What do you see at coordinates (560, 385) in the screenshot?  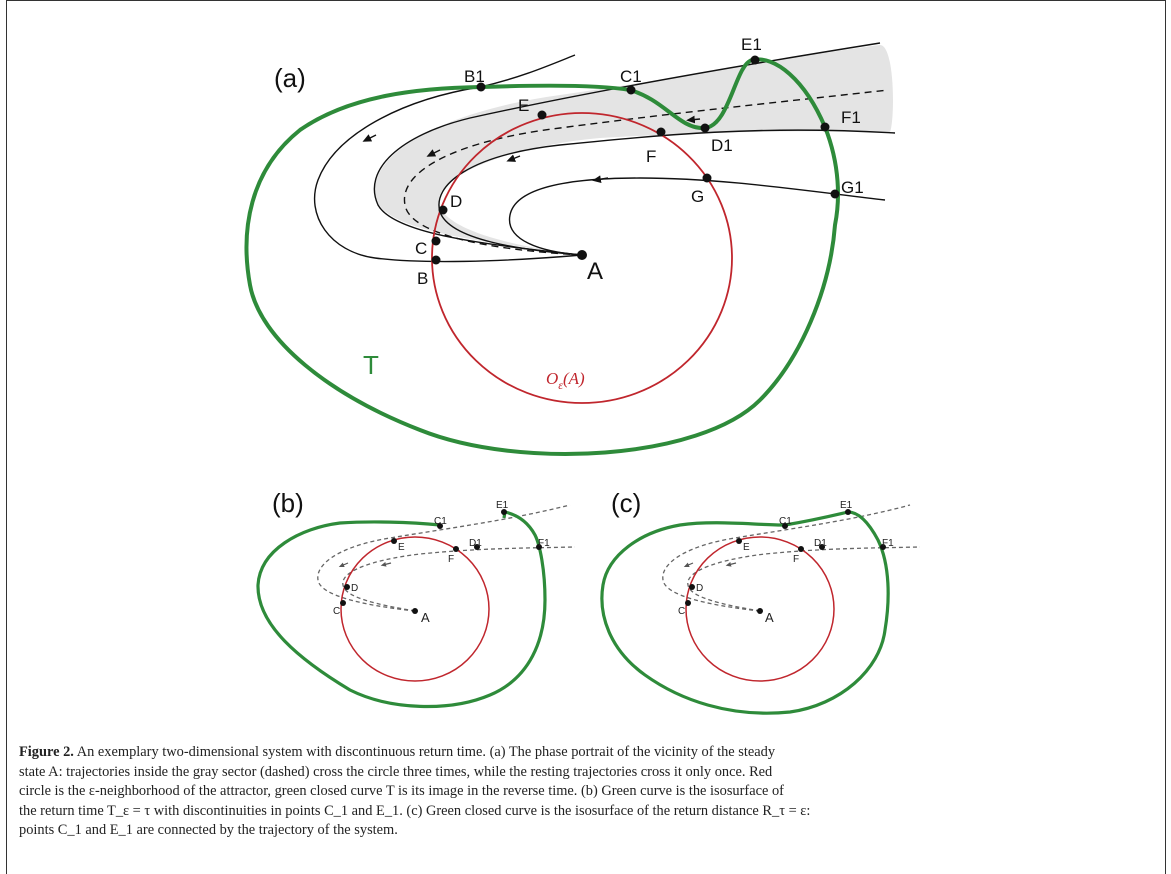 I see `label-circle-sub: ε` at bounding box center [560, 385].